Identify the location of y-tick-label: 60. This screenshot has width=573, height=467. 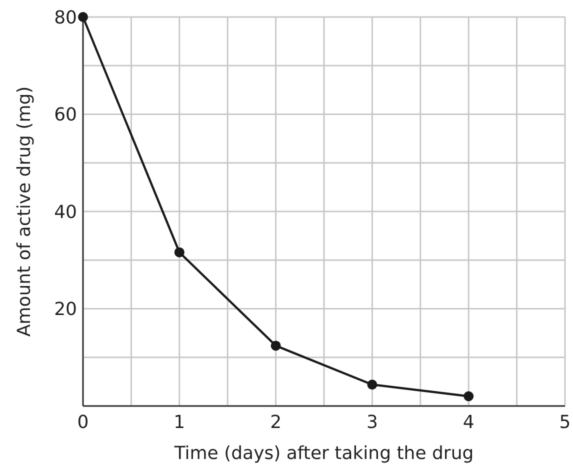
(65, 115).